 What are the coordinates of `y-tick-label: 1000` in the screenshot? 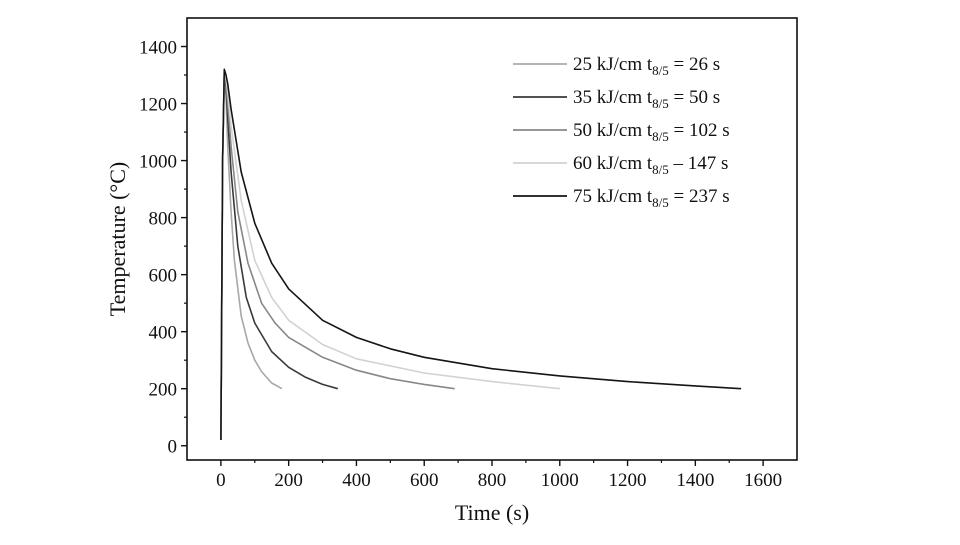 It's located at (158, 162).